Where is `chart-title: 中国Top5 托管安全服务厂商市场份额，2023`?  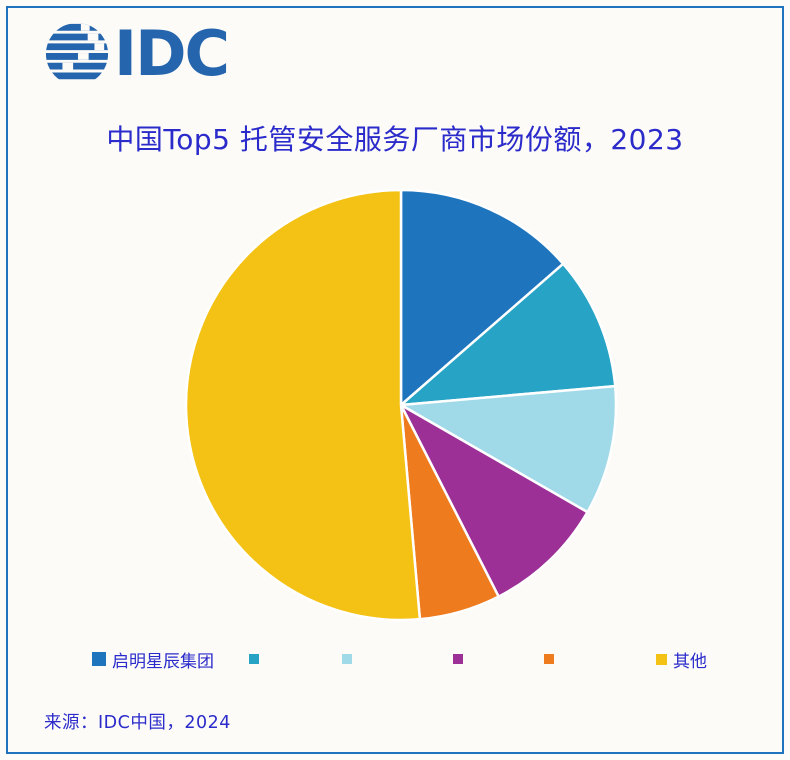 chart-title: 中国Top5 托管安全服务厂商市场份额，2023 is located at coordinates (395, 139).